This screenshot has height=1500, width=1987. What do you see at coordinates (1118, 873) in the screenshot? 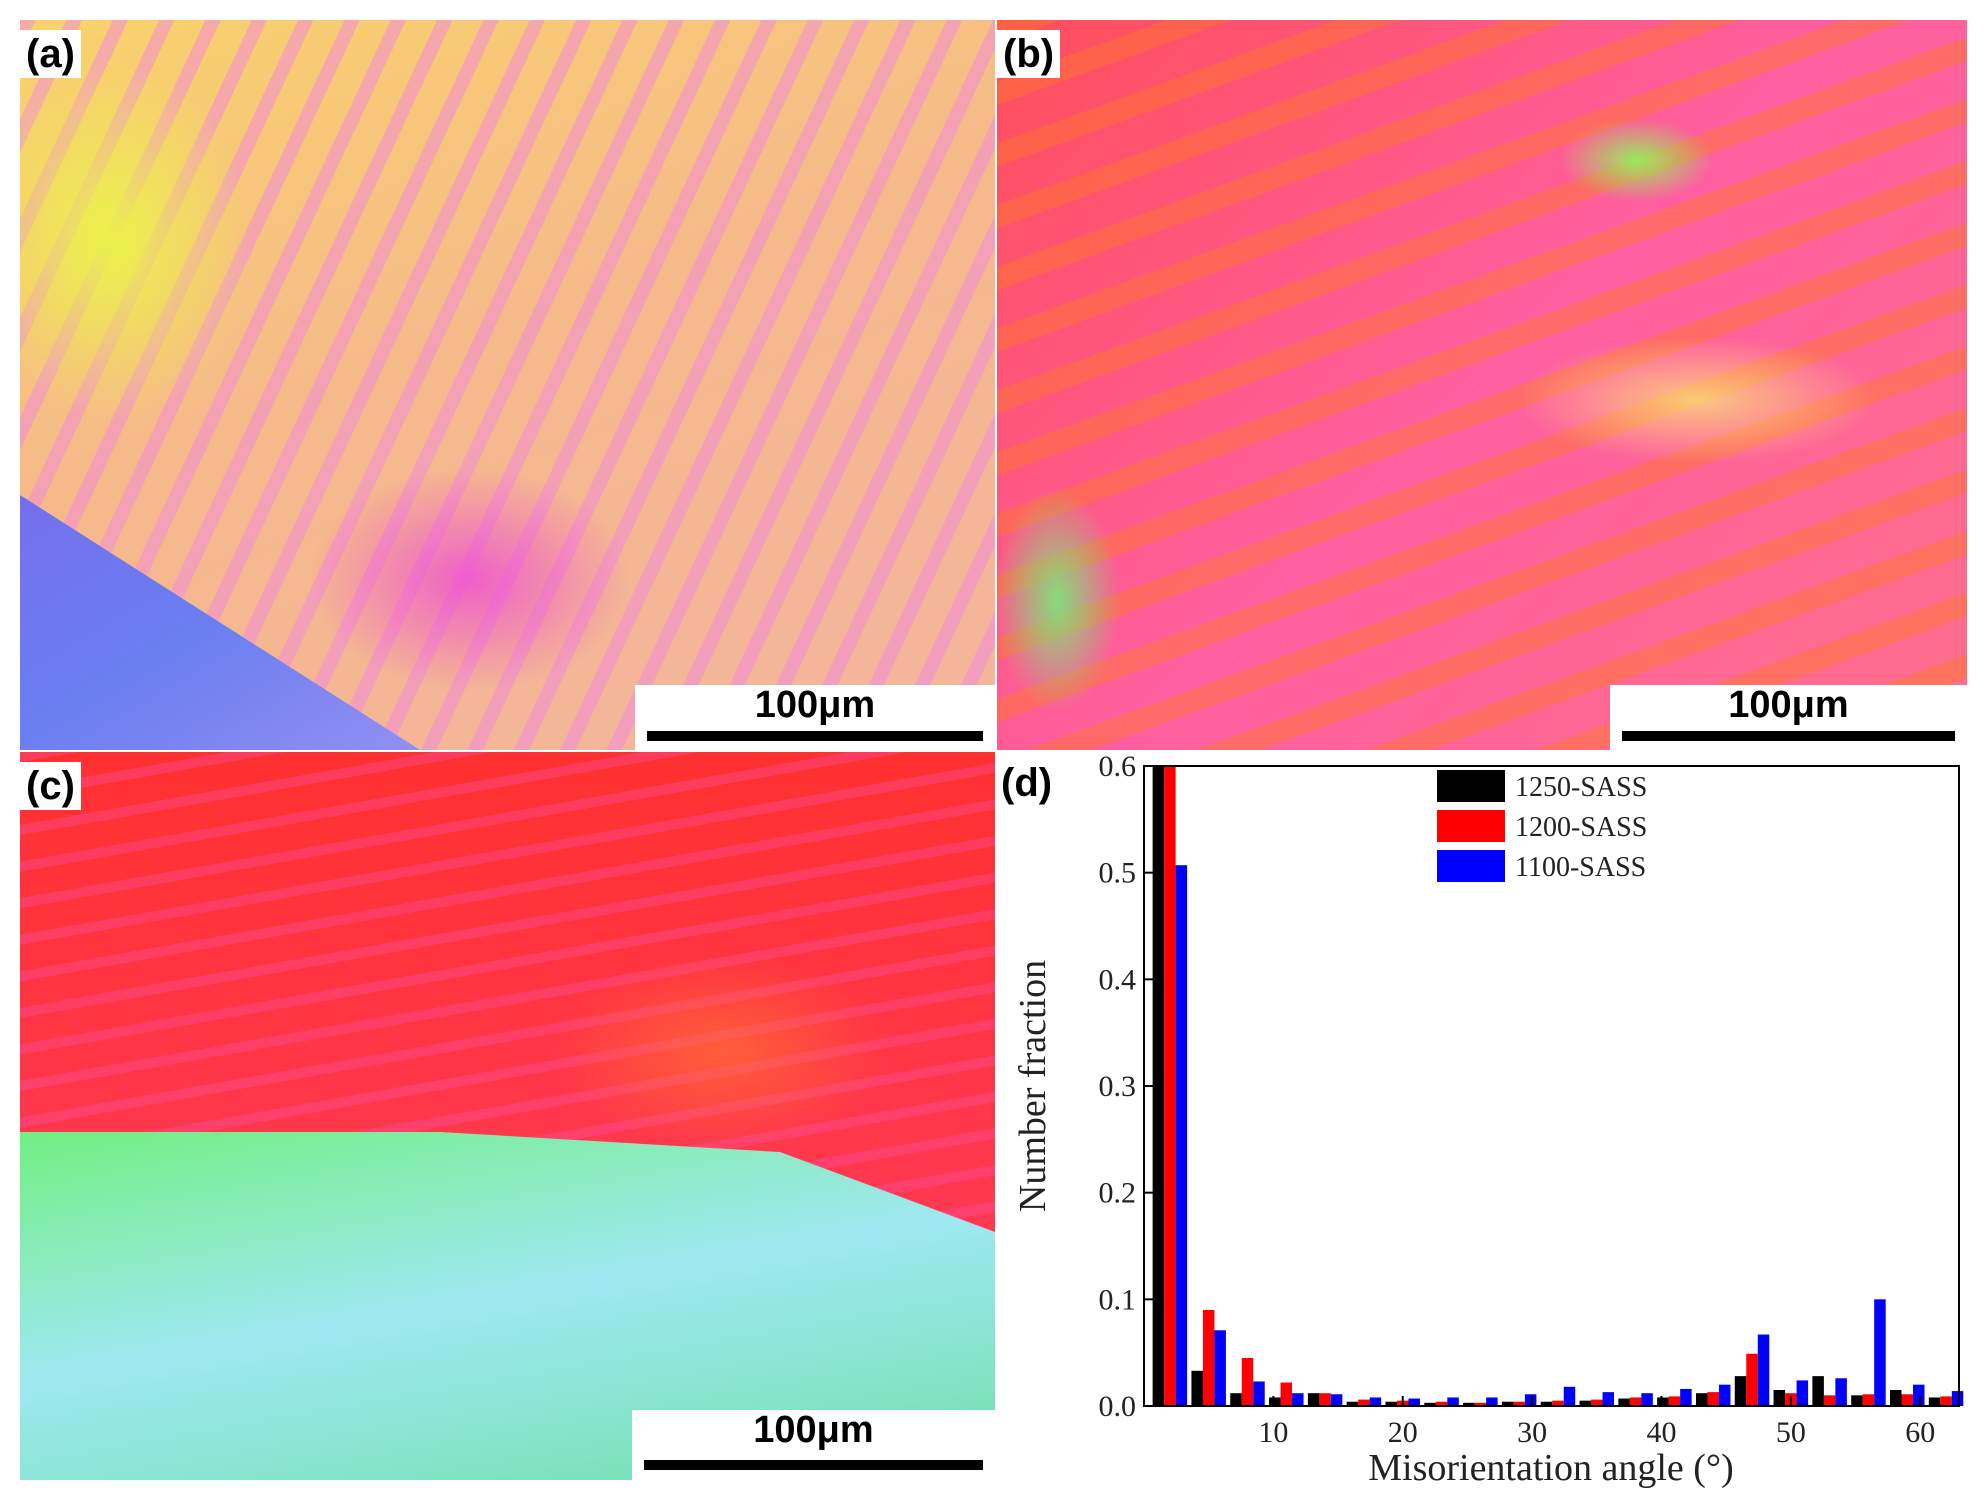
I see `y-tick-label-0.5: 0.5` at bounding box center [1118, 873].